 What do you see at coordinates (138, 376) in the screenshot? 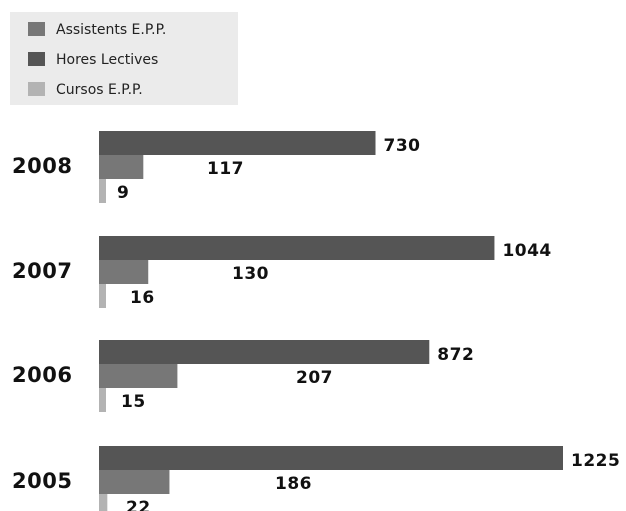
I see `bar-assistents-e-p-p-2006` at bounding box center [138, 376].